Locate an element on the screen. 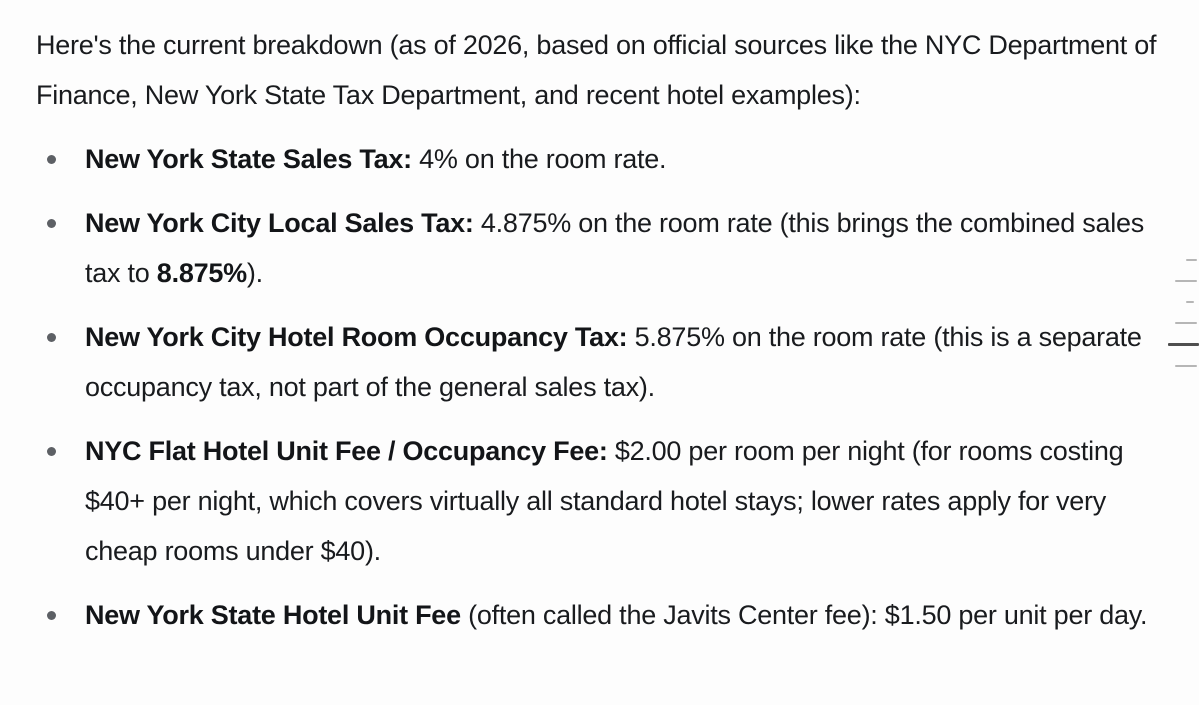 The image size is (1199, 705). minimap-marker-active is located at coordinates (1183, 344).